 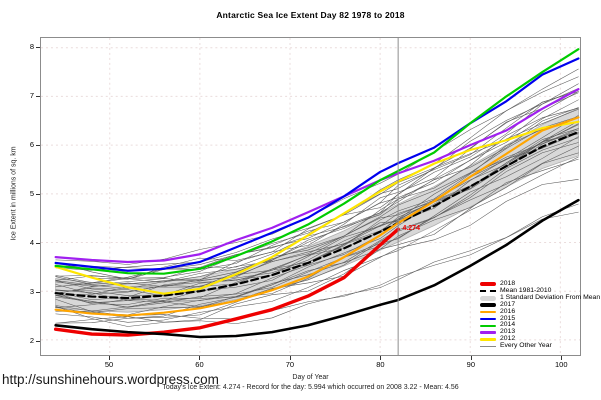 What do you see at coordinates (31, 46) in the screenshot?
I see `y-tick-label: 8` at bounding box center [31, 46].